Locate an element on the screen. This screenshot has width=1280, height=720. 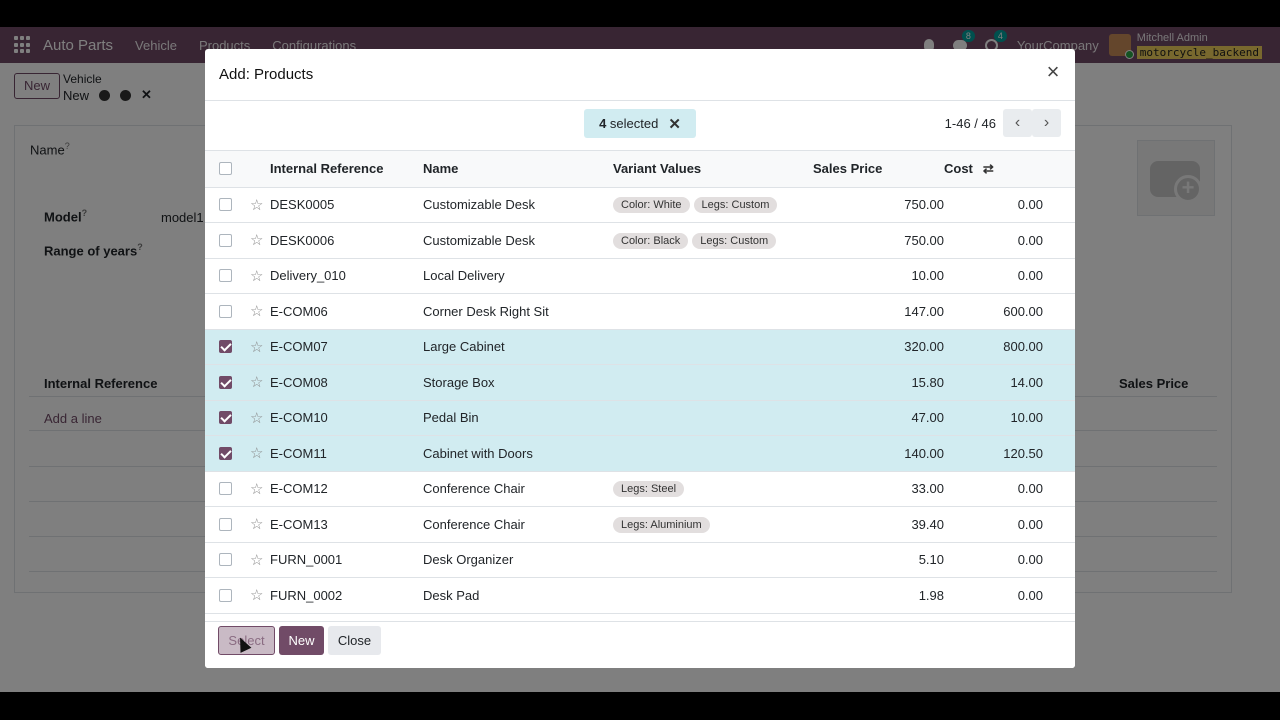
cell-internal-reference: E-COM13 is located at coordinates (346, 524).